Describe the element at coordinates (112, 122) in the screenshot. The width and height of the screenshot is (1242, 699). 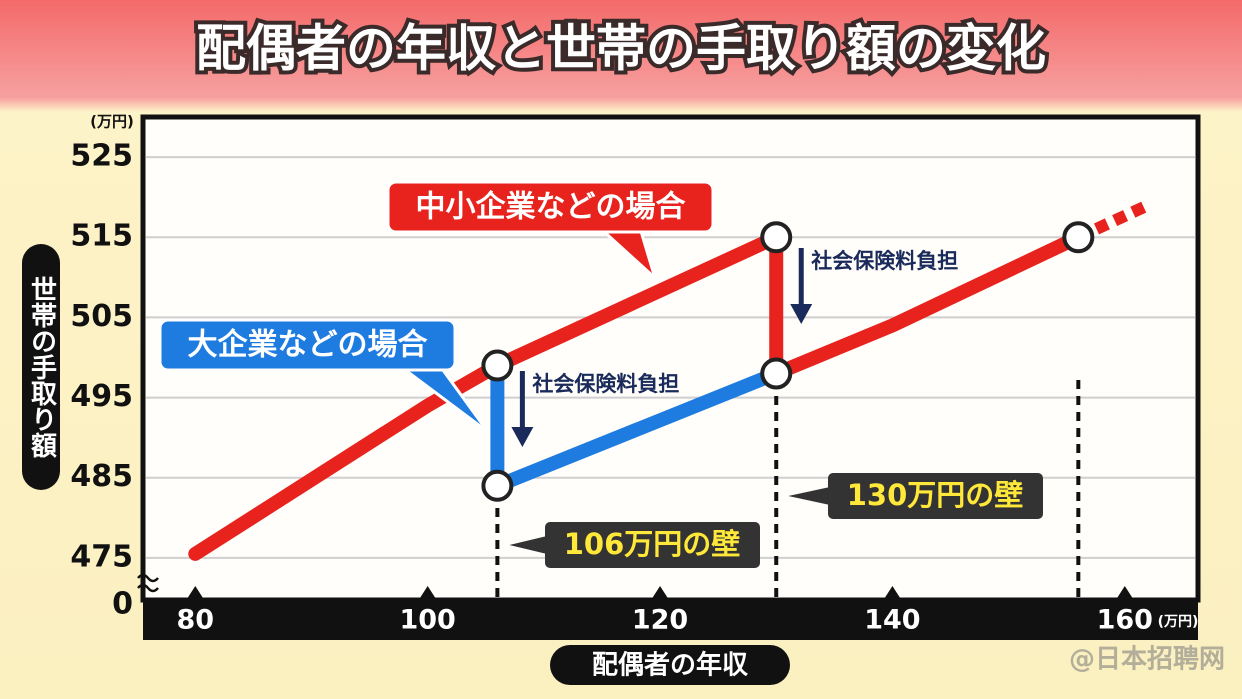
I see `y-unit: (万円)` at that location.